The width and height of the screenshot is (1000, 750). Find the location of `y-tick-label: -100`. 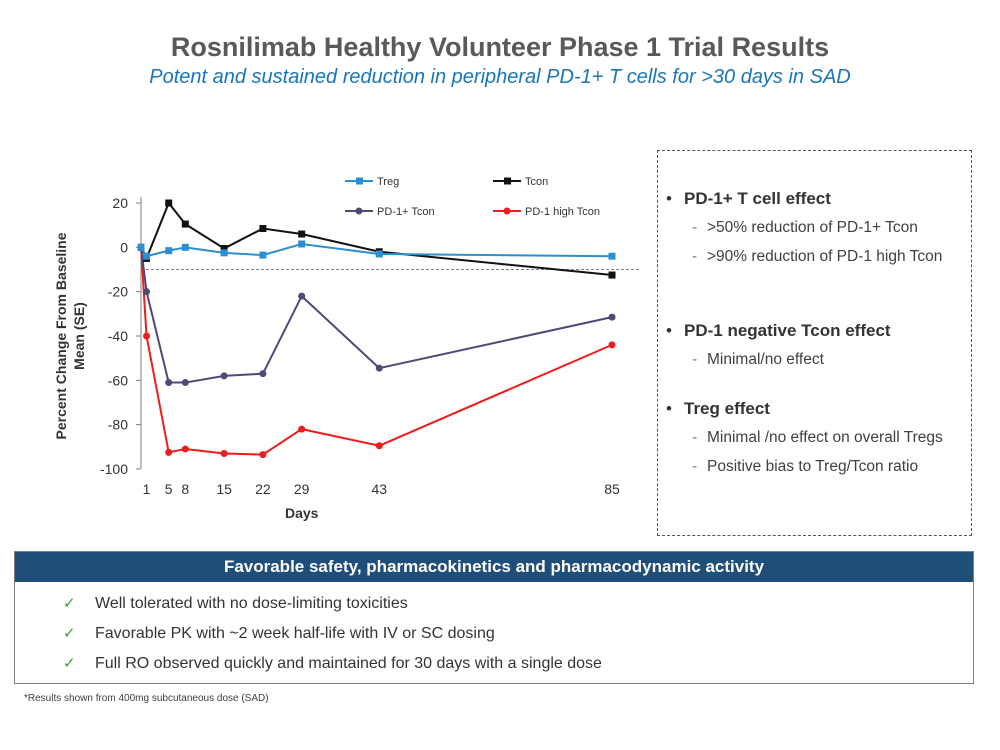

y-tick-label: -100 is located at coordinates (114, 469).